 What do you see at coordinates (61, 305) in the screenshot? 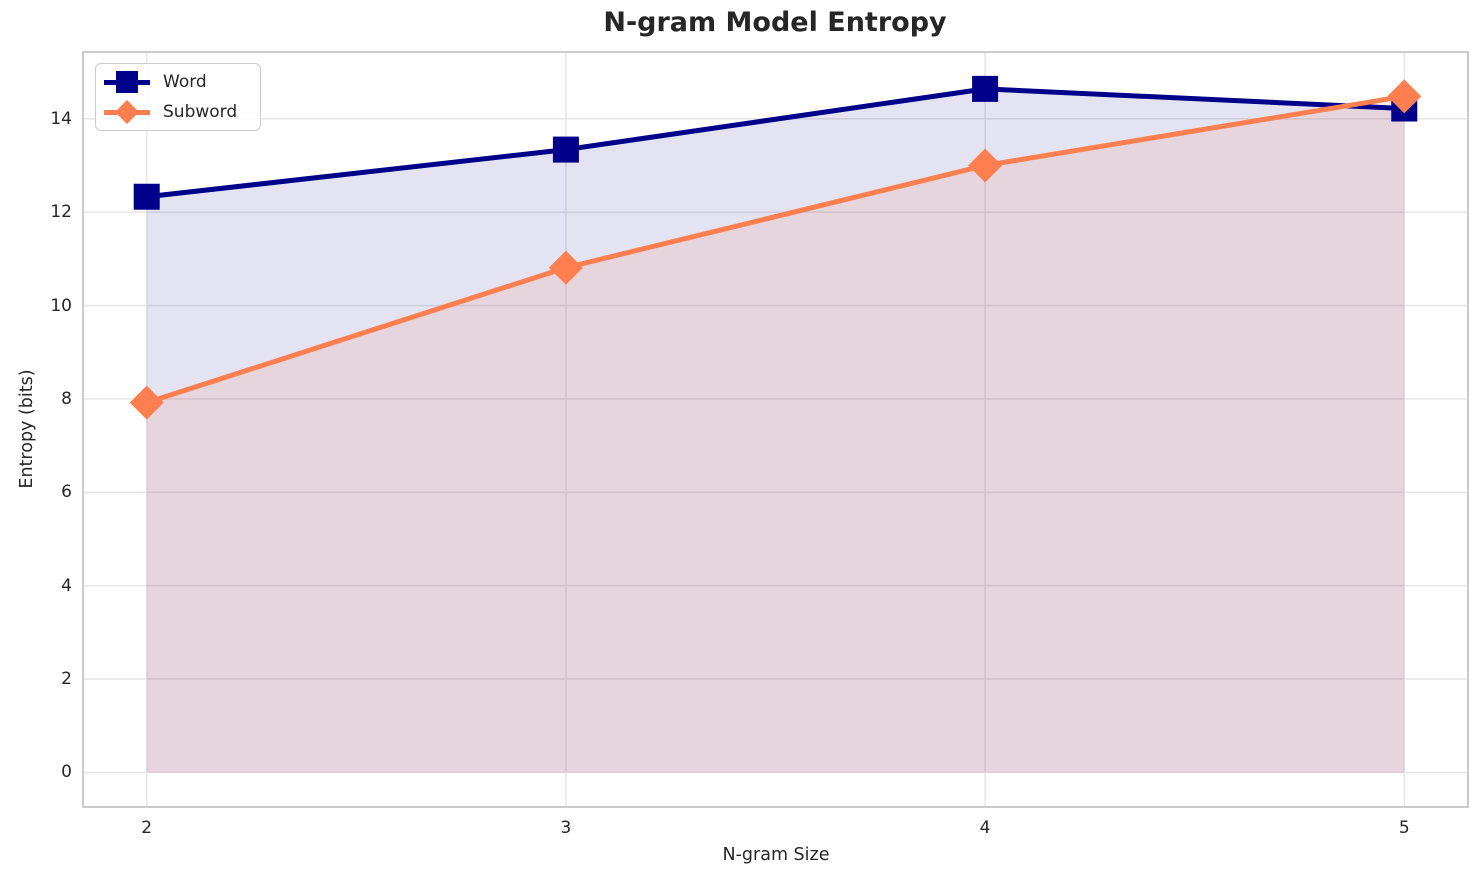
I see `y-tick-label: 10` at bounding box center [61, 305].